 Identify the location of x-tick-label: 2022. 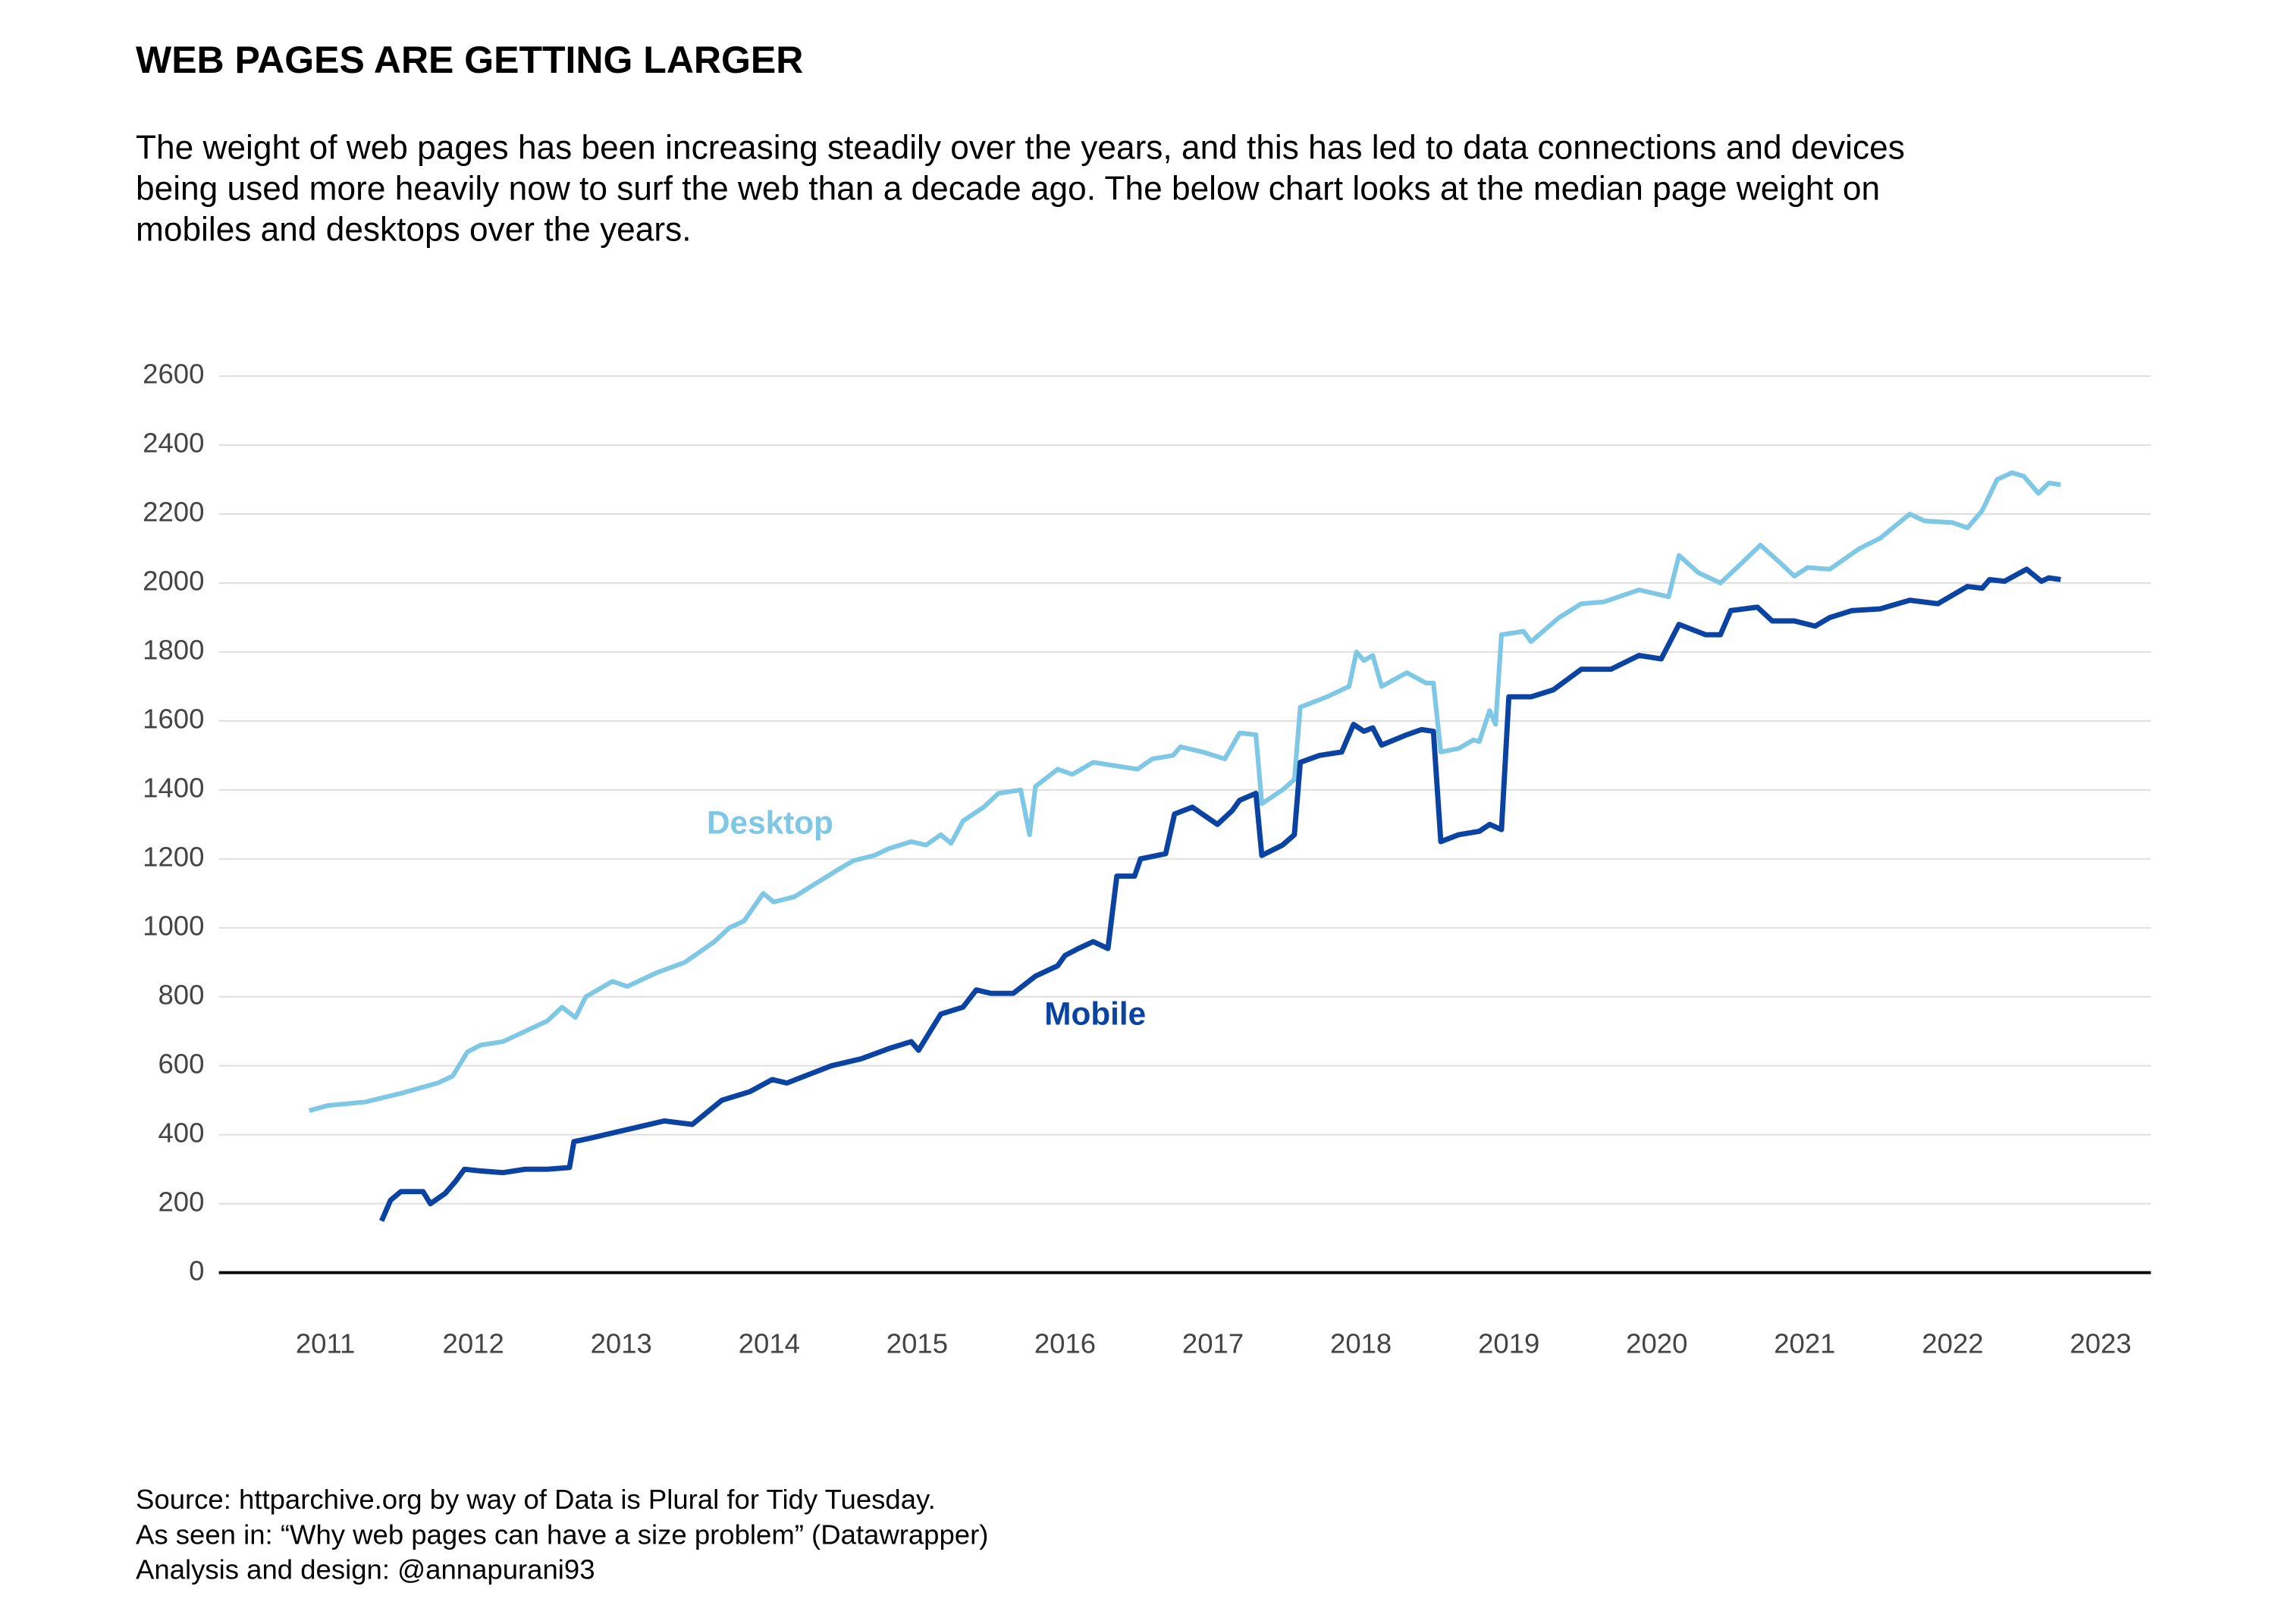
(1952, 1343).